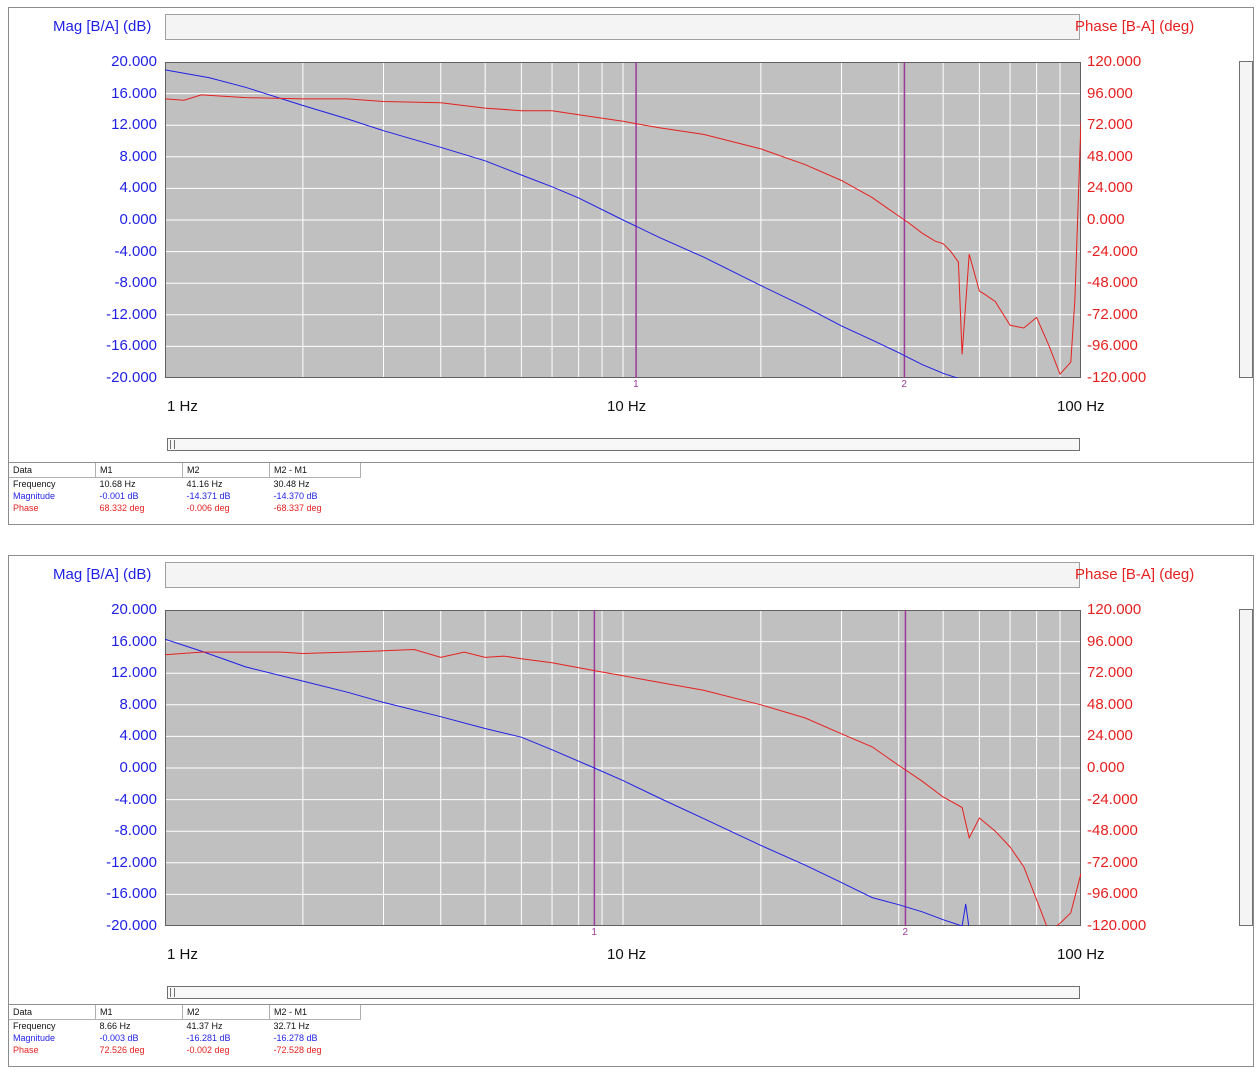 The width and height of the screenshot is (1256, 1072). What do you see at coordinates (295, 496) in the screenshot?
I see `table-cell: -14.370 dB` at bounding box center [295, 496].